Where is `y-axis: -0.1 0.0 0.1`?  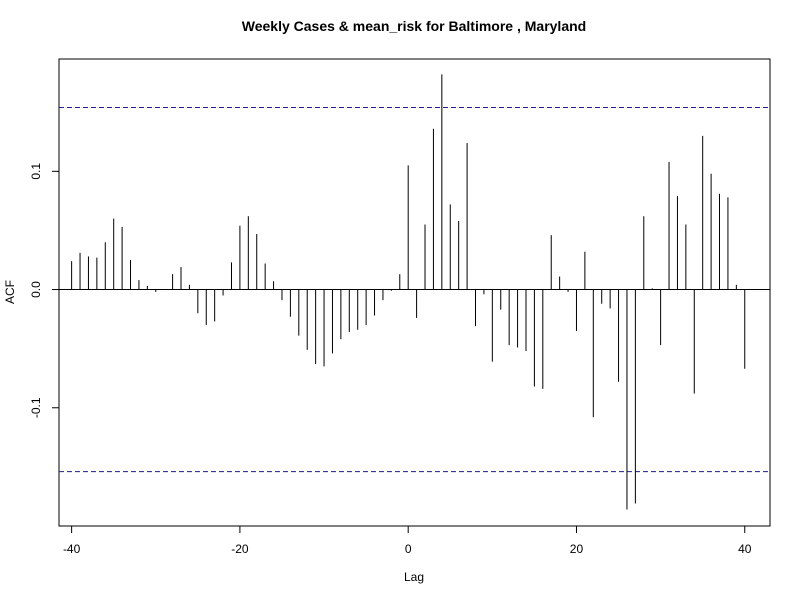 y-axis: -0.1 0.0 0.1 is located at coordinates (44, 290).